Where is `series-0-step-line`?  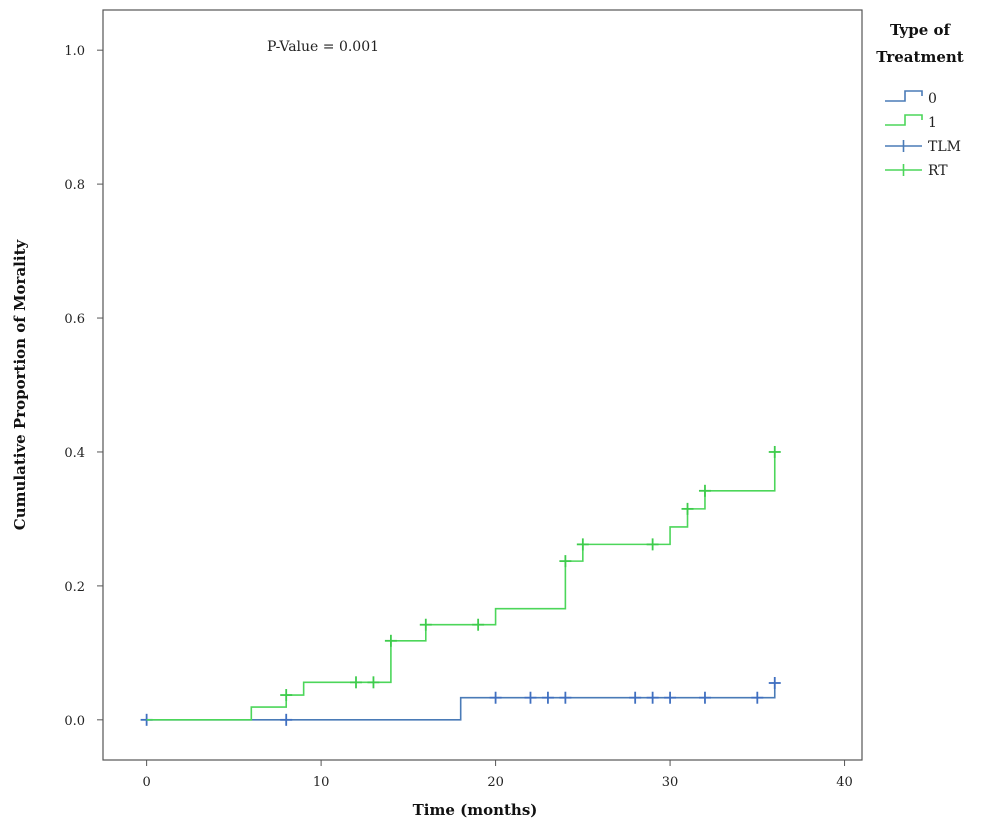 series-0-step-line is located at coordinates (461, 701).